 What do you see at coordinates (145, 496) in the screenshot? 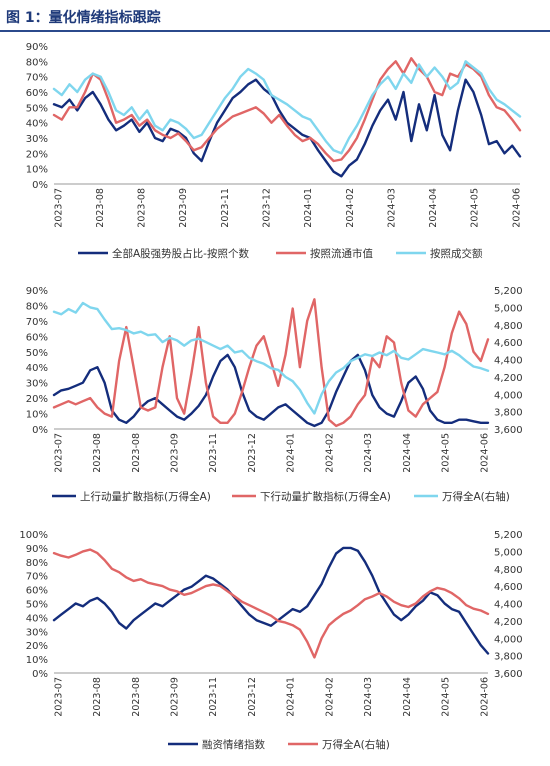
I see `legend-label: 上行动量扩散指标(万得全A)` at bounding box center [145, 496].